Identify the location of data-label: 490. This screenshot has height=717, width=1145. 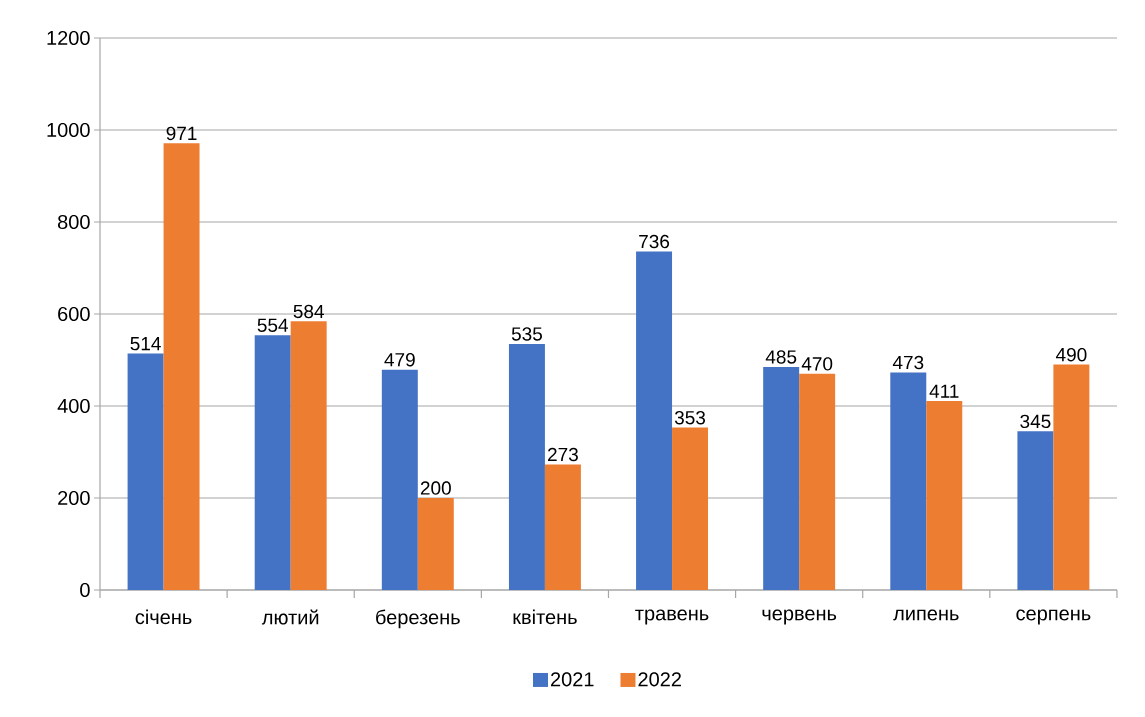
(1071, 354).